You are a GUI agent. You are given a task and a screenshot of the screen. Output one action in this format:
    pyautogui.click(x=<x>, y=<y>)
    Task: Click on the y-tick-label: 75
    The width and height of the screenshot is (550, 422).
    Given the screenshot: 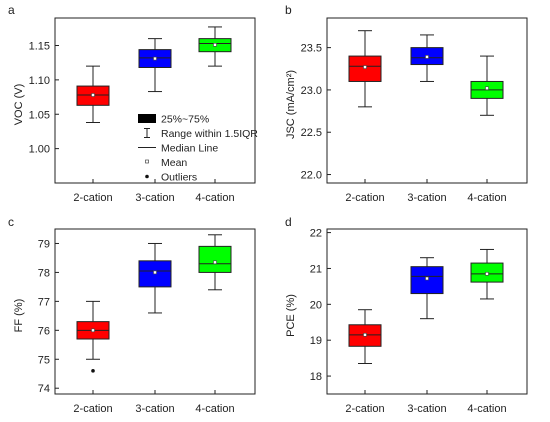 What is the action you would take?
    pyautogui.click(x=44, y=360)
    